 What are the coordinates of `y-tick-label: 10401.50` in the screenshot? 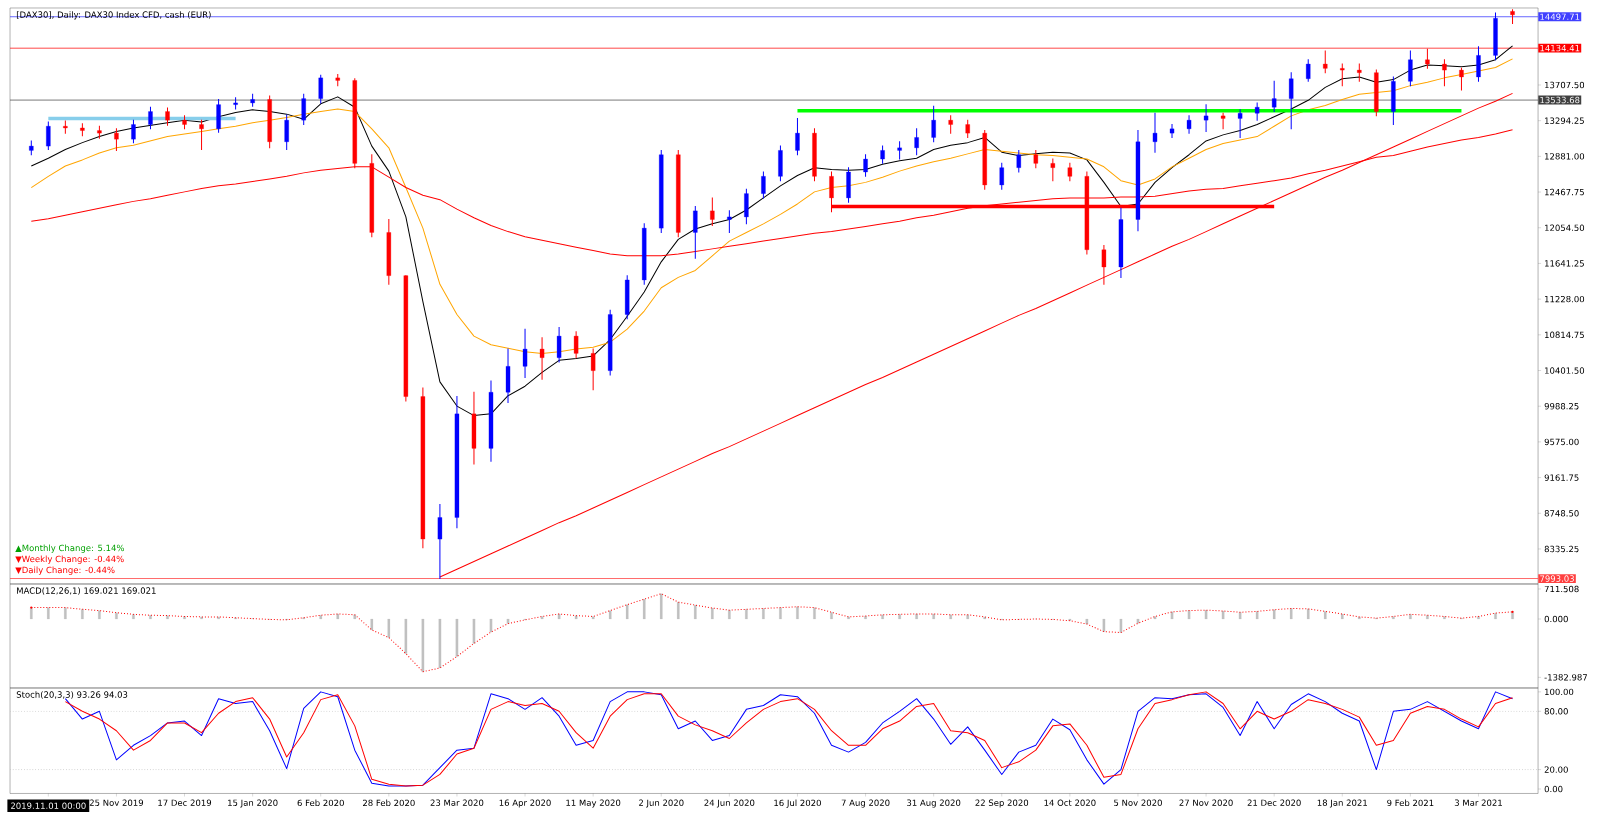 It's located at (1565, 370).